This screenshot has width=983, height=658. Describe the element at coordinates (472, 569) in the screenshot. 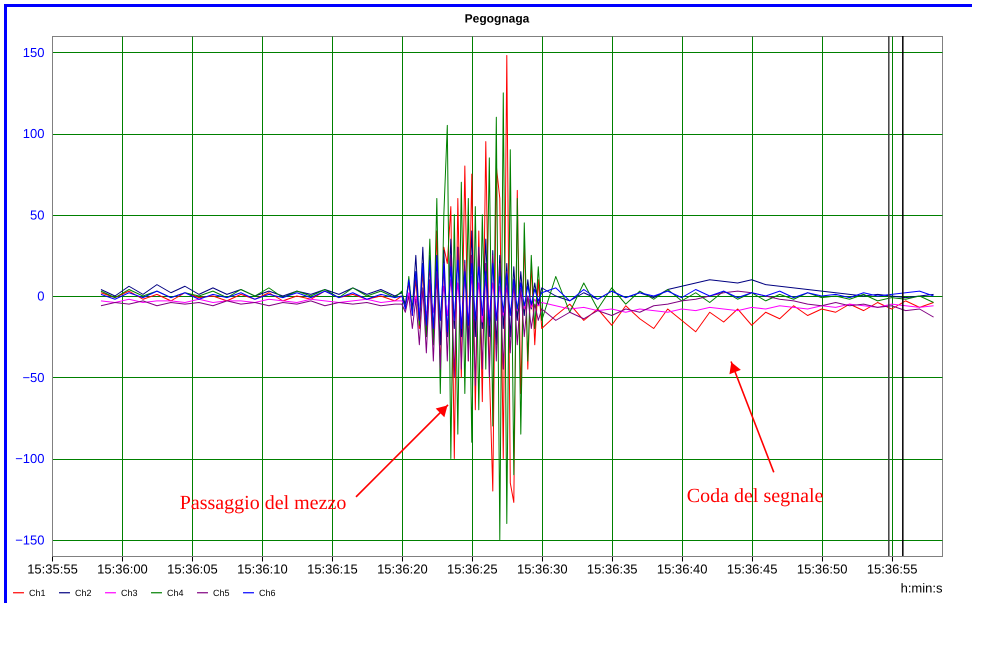

I see `x-tick-label: 15:36:25` at that location.